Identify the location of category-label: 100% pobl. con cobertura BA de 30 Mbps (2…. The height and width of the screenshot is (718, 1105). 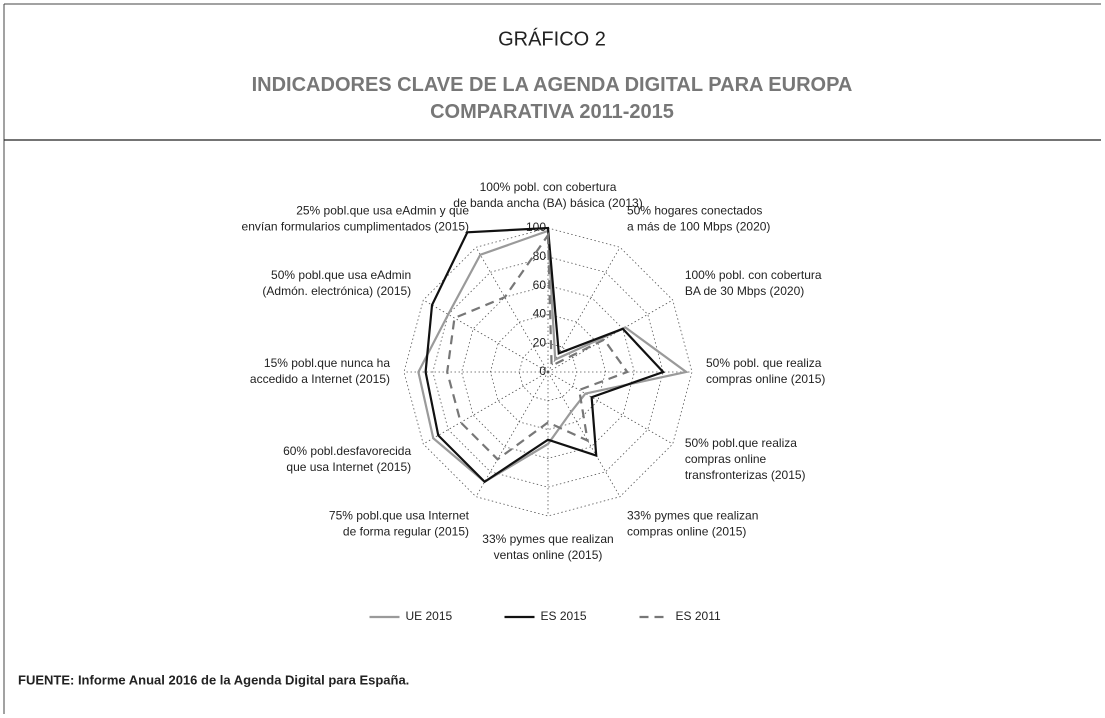
(753, 283).